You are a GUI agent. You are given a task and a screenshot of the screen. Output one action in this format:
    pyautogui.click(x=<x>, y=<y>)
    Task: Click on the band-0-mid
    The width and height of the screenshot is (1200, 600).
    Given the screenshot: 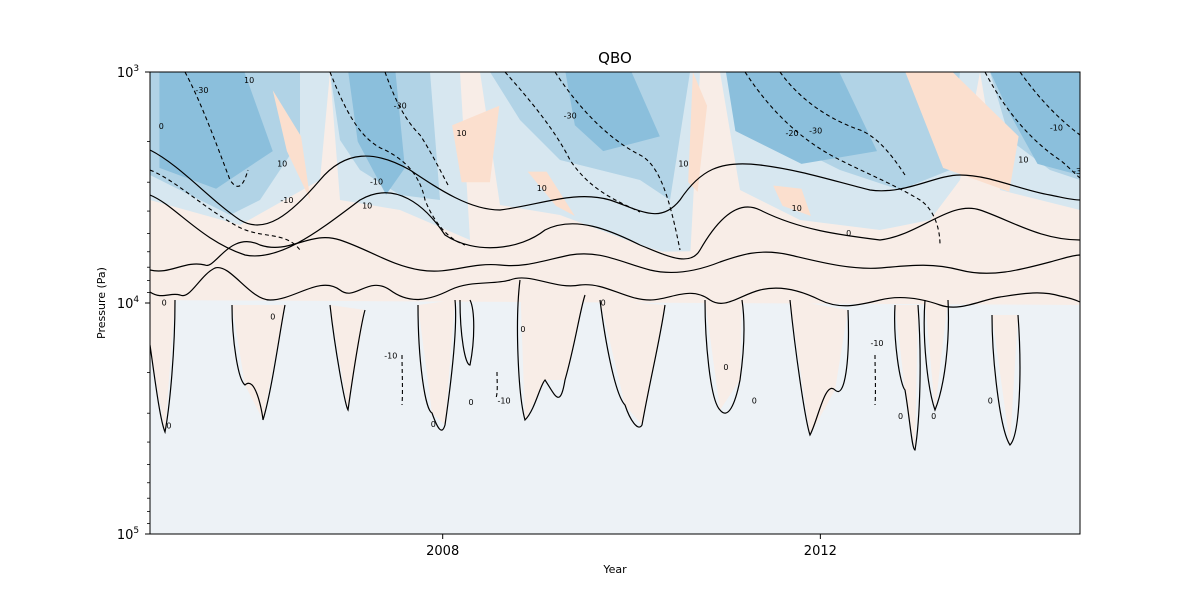 What is the action you would take?
    pyautogui.click(x=615, y=275)
    